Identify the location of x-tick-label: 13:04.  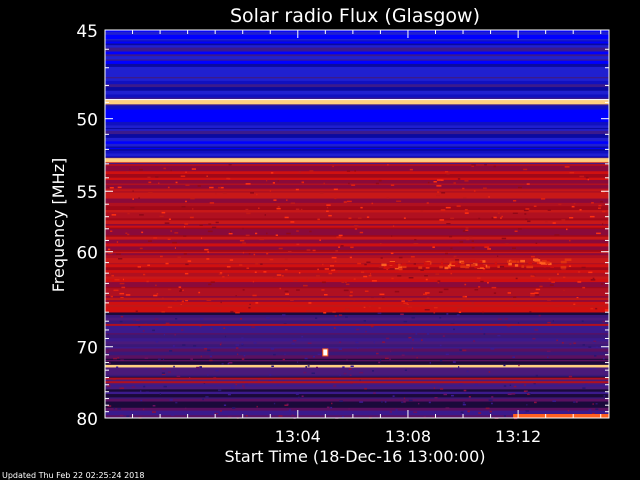
(298, 436).